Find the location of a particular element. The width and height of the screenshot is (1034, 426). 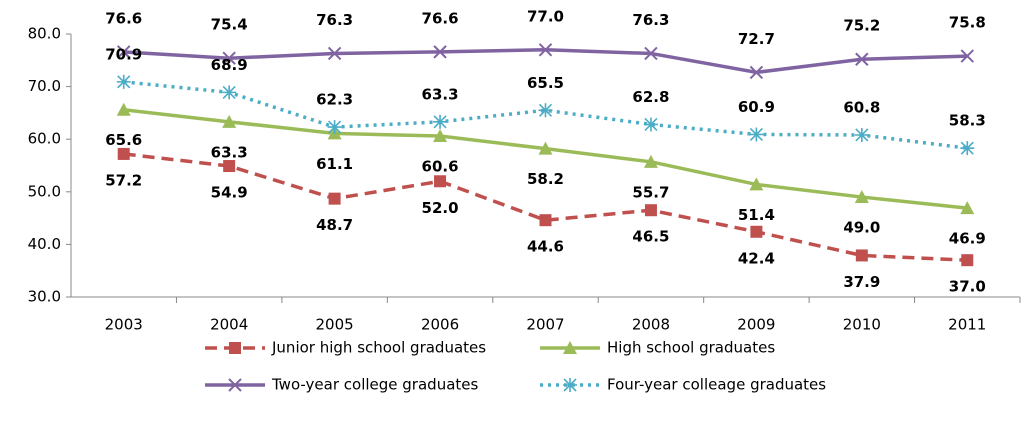

x-tick-label: 2003 is located at coordinates (124, 325).